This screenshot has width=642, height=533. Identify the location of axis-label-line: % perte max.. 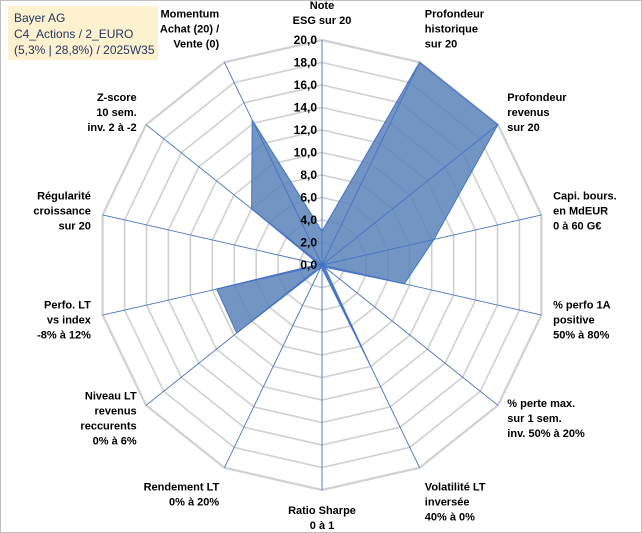
(541, 404).